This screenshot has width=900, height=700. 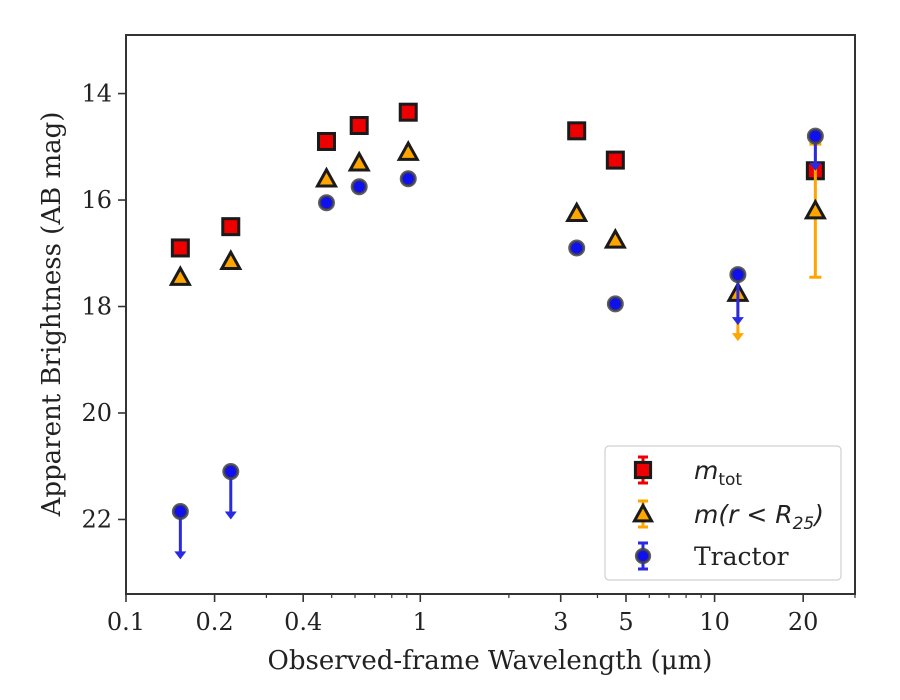 What do you see at coordinates (803, 622) in the screenshot?
I see `x-tick-label: 20` at bounding box center [803, 622].